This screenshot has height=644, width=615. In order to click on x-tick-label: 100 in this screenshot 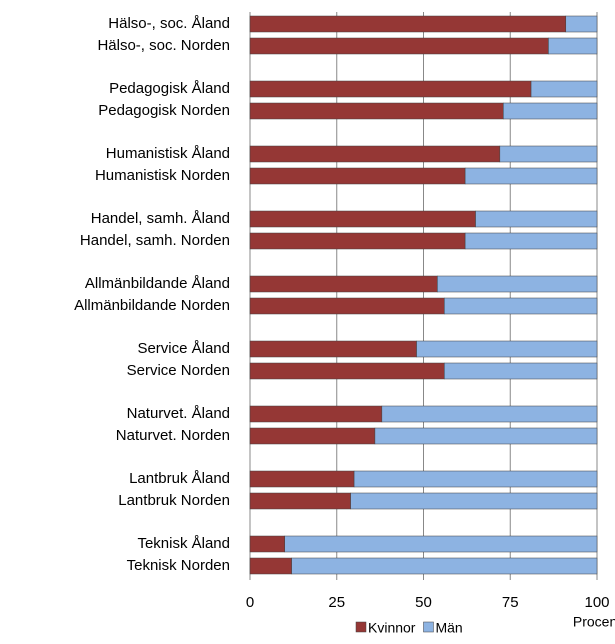, I will do `click(596, 602)`.